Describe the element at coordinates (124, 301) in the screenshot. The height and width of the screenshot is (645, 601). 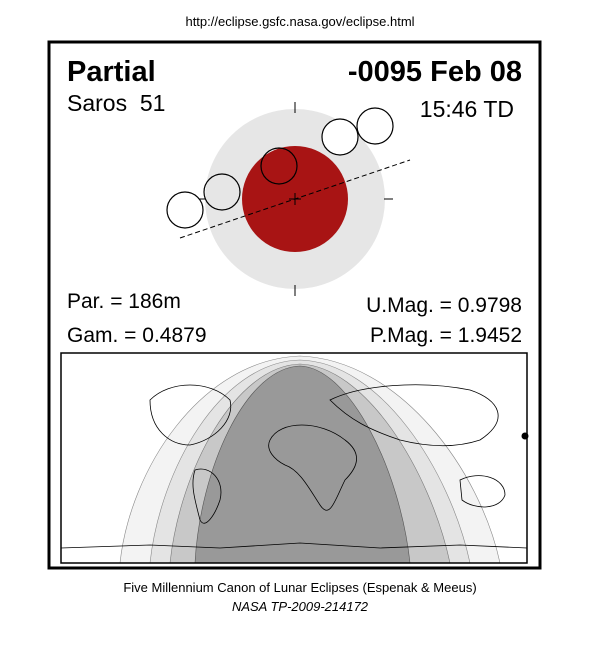
I see `duration: Par. = 186m` at that location.